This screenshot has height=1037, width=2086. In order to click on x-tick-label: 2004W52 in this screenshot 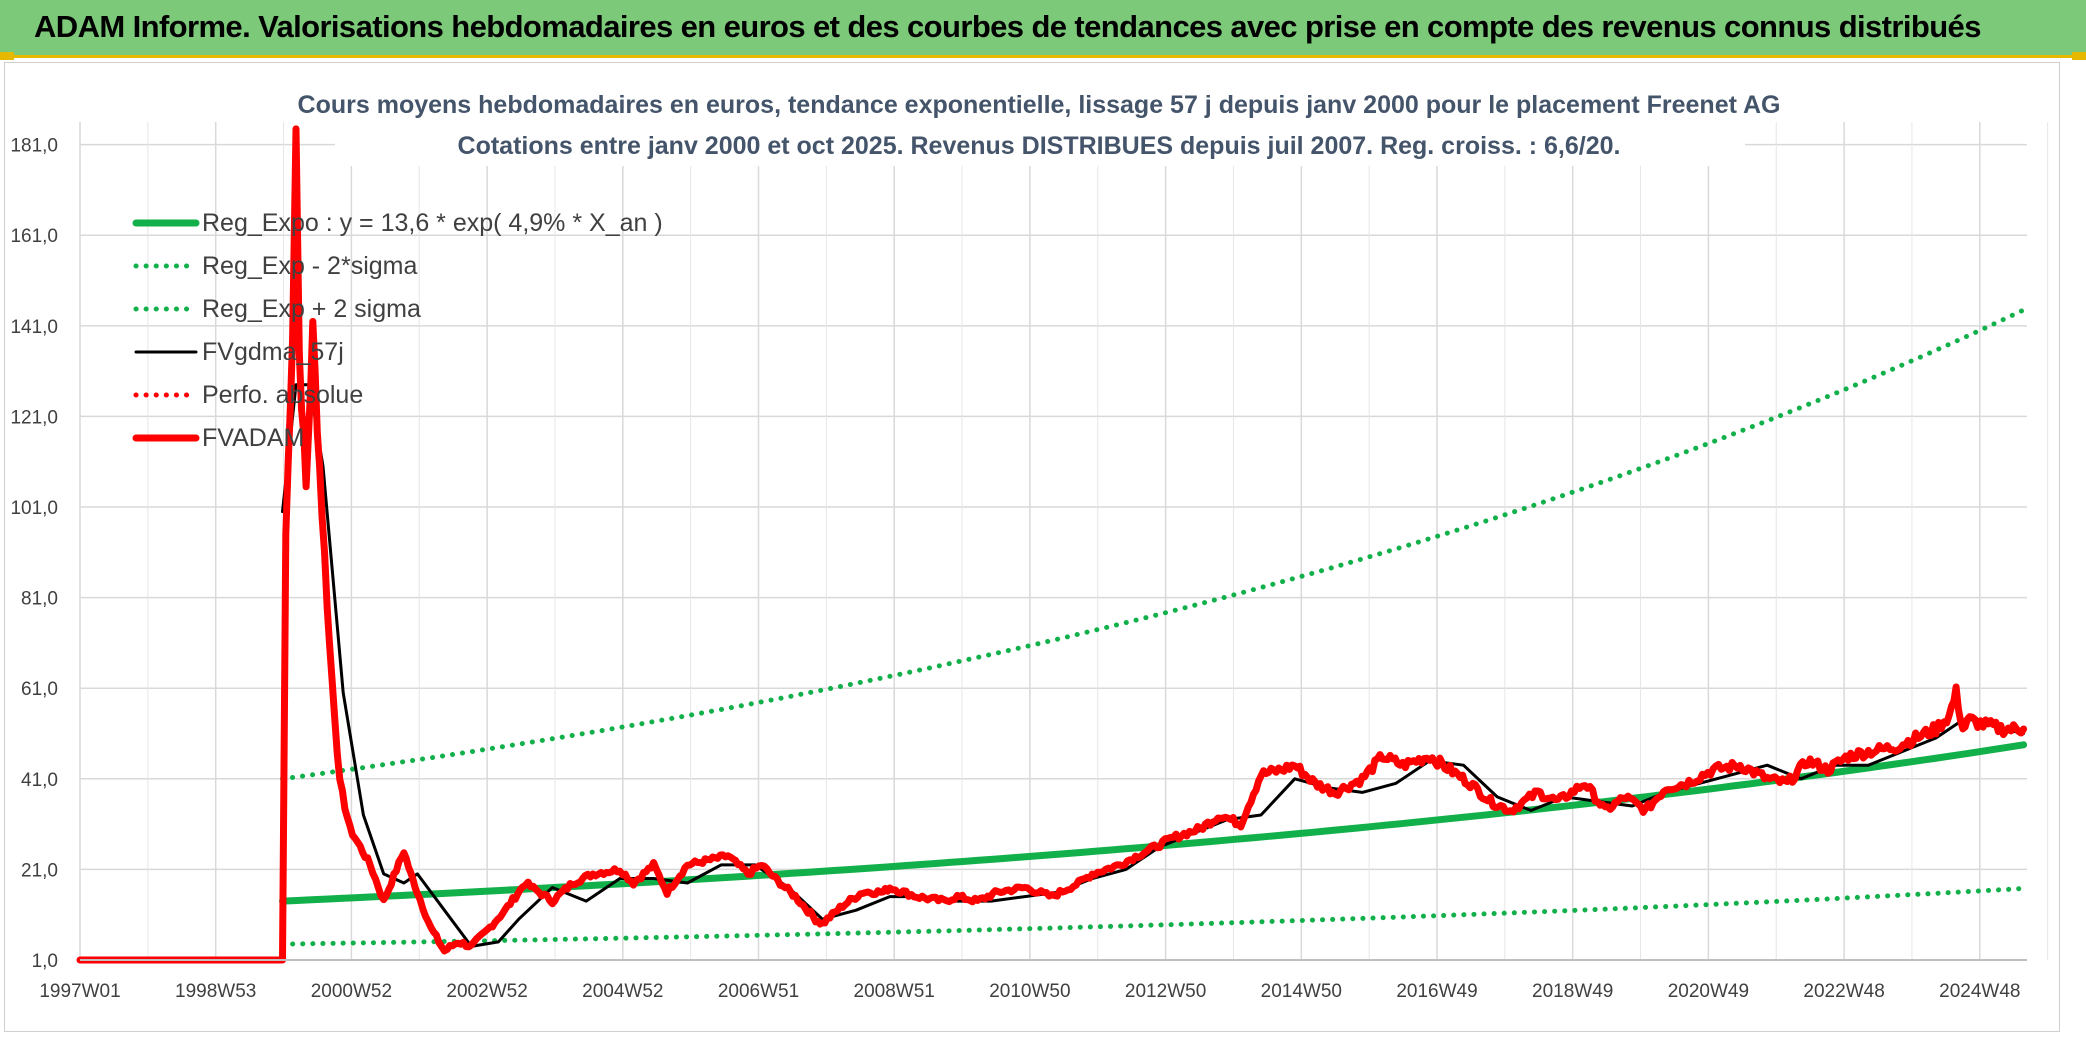, I will do `click(622, 991)`.